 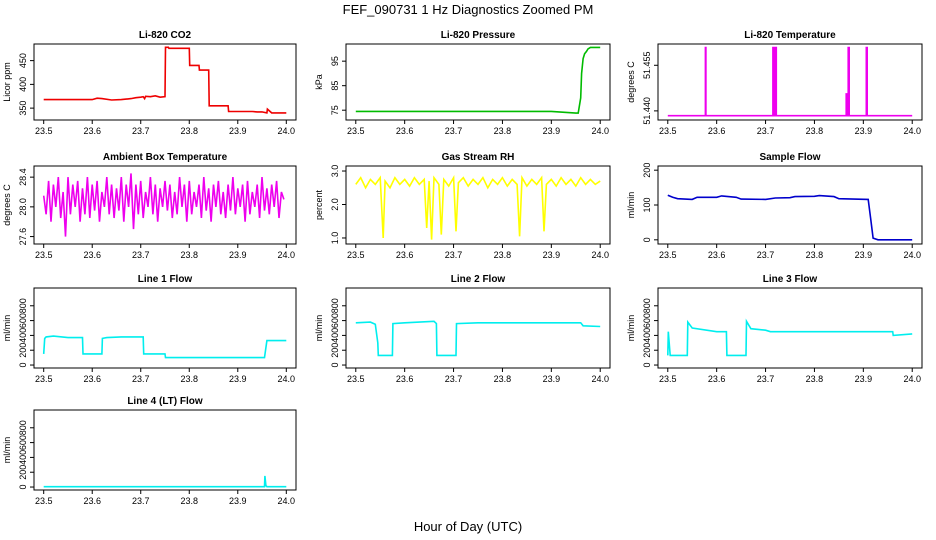 What do you see at coordinates (790, 337) in the screenshot?
I see `line3-series-line` at bounding box center [790, 337].